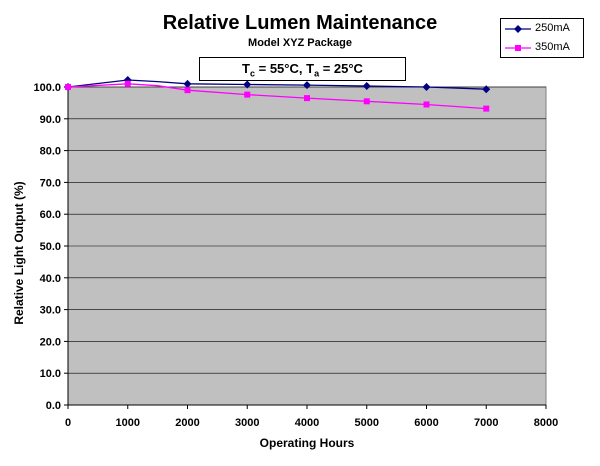 This screenshot has width=600, height=466. I want to click on x-axis-label: Operating Hours, so click(307, 443).